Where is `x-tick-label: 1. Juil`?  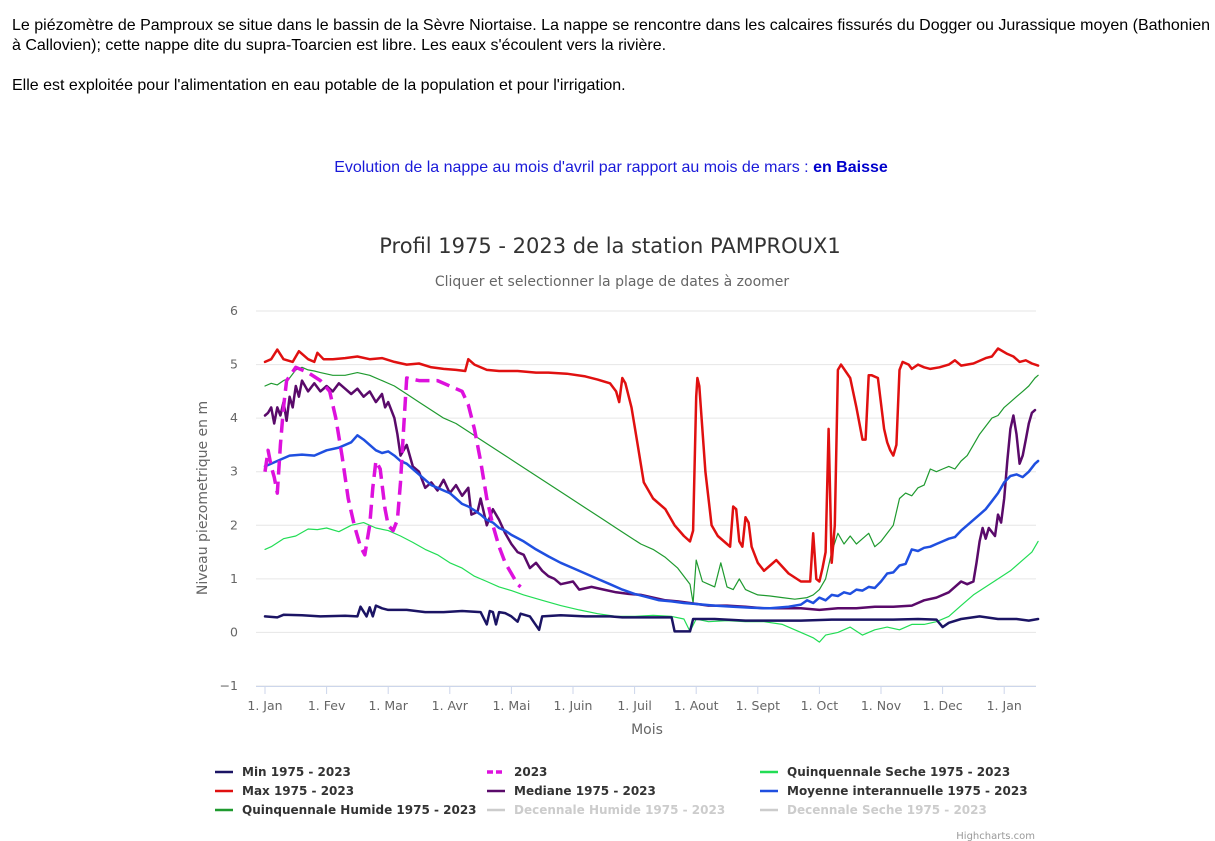 x-tick-label: 1. Juil is located at coordinates (634, 705).